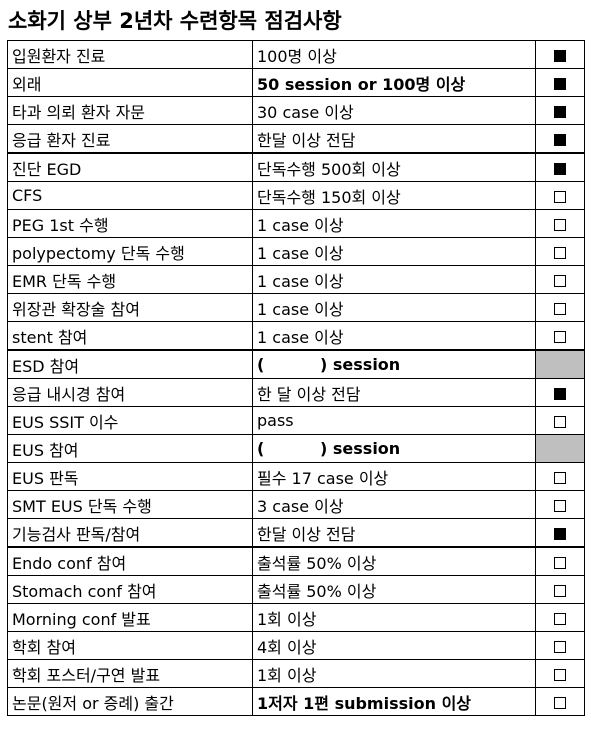 The width and height of the screenshot is (591, 737). Describe the element at coordinates (130, 110) in the screenshot. I see `item-cell: 타과 의뢰 환자 자문` at that location.